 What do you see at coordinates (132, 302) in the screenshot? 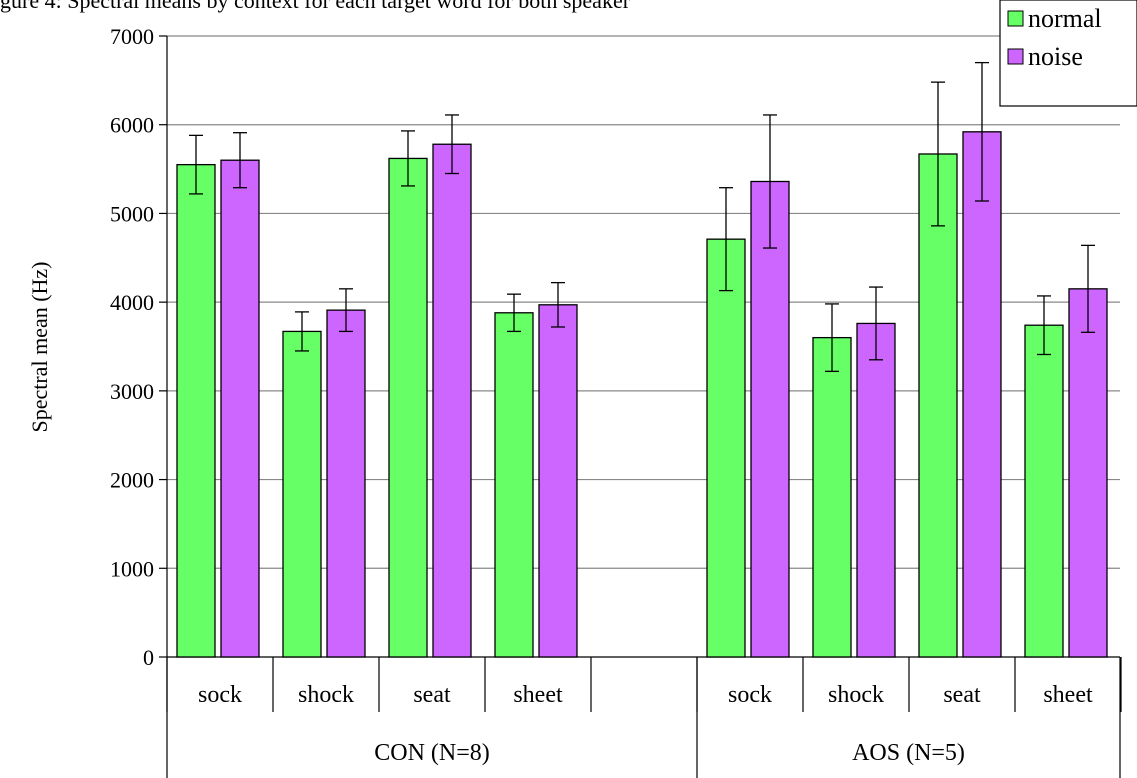
I see `y-tick-label: 4000` at bounding box center [132, 302].